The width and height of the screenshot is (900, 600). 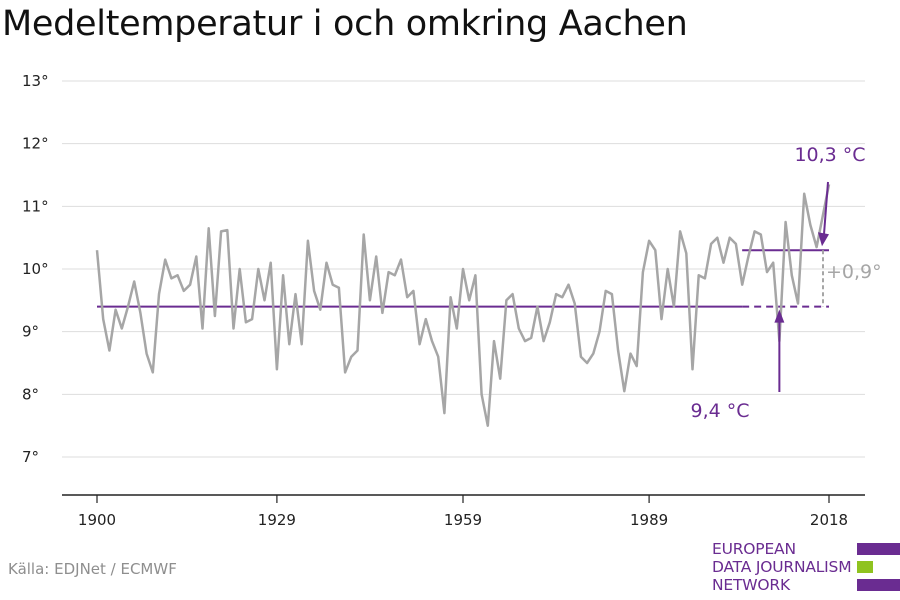 What do you see at coordinates (751, 585) in the screenshot?
I see `logo-line-3: NETWORK` at bounding box center [751, 585].